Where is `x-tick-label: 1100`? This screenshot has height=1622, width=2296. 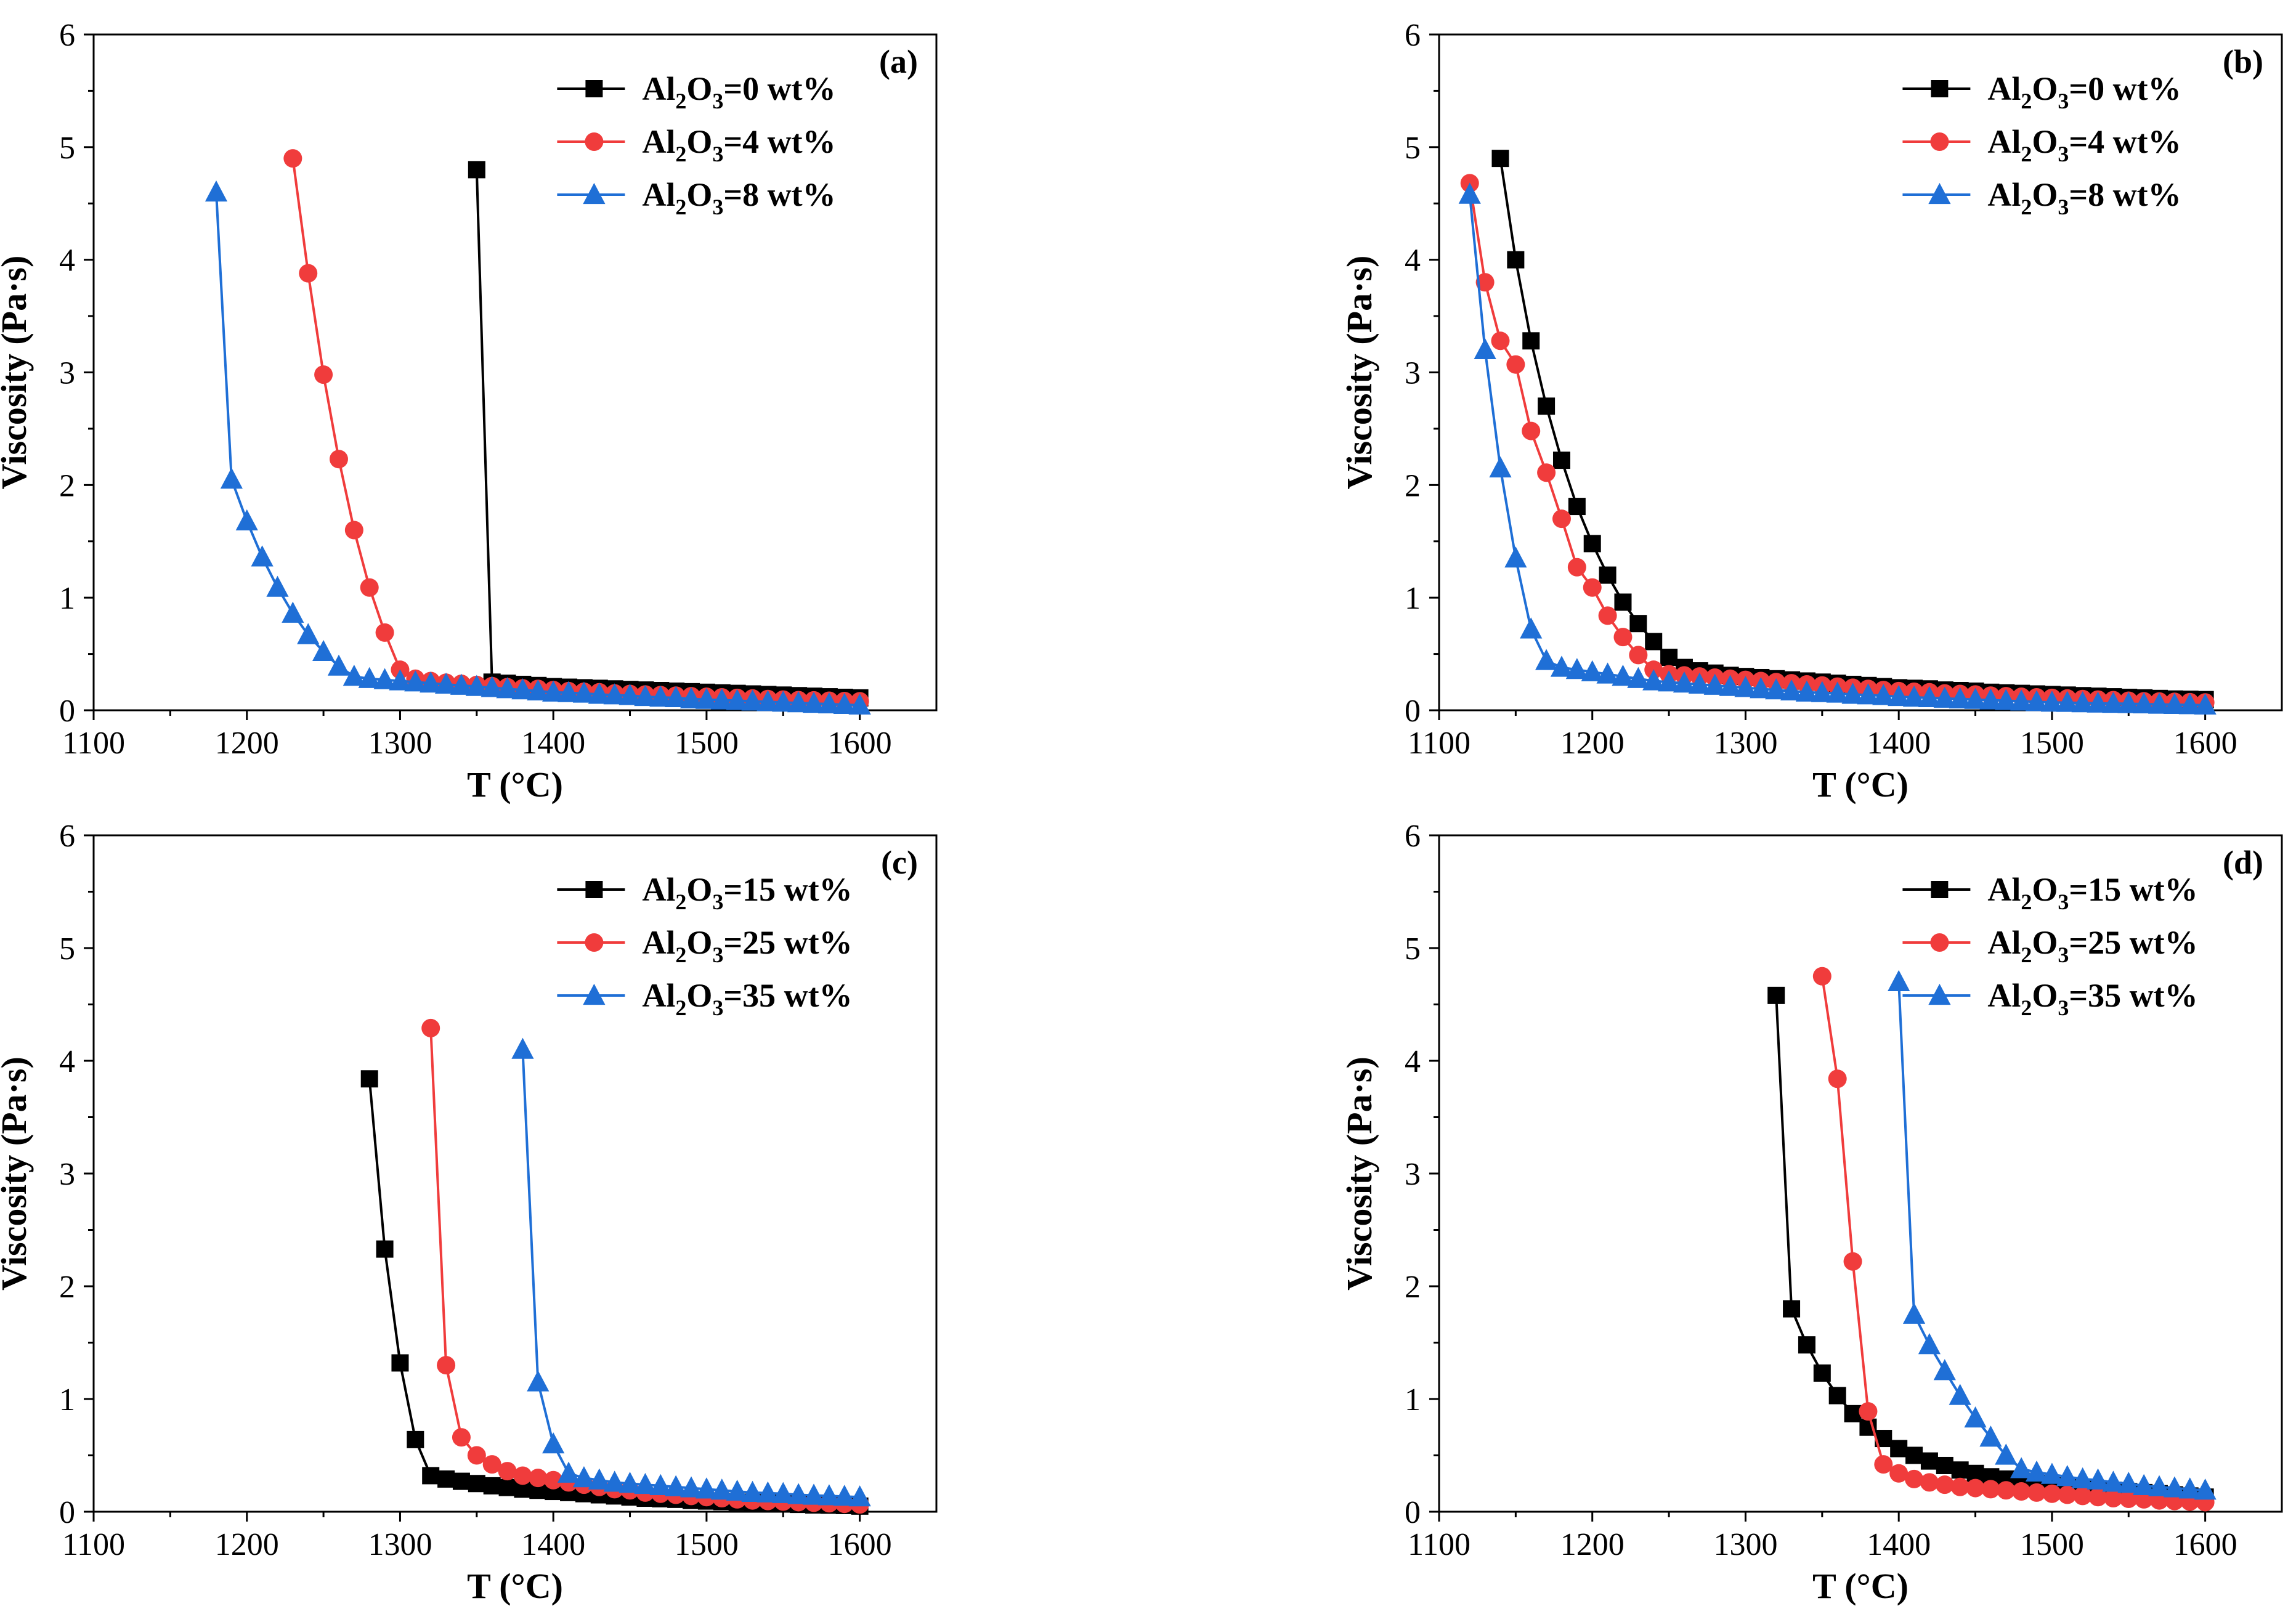 x-tick-label: 1100 is located at coordinates (93, 743).